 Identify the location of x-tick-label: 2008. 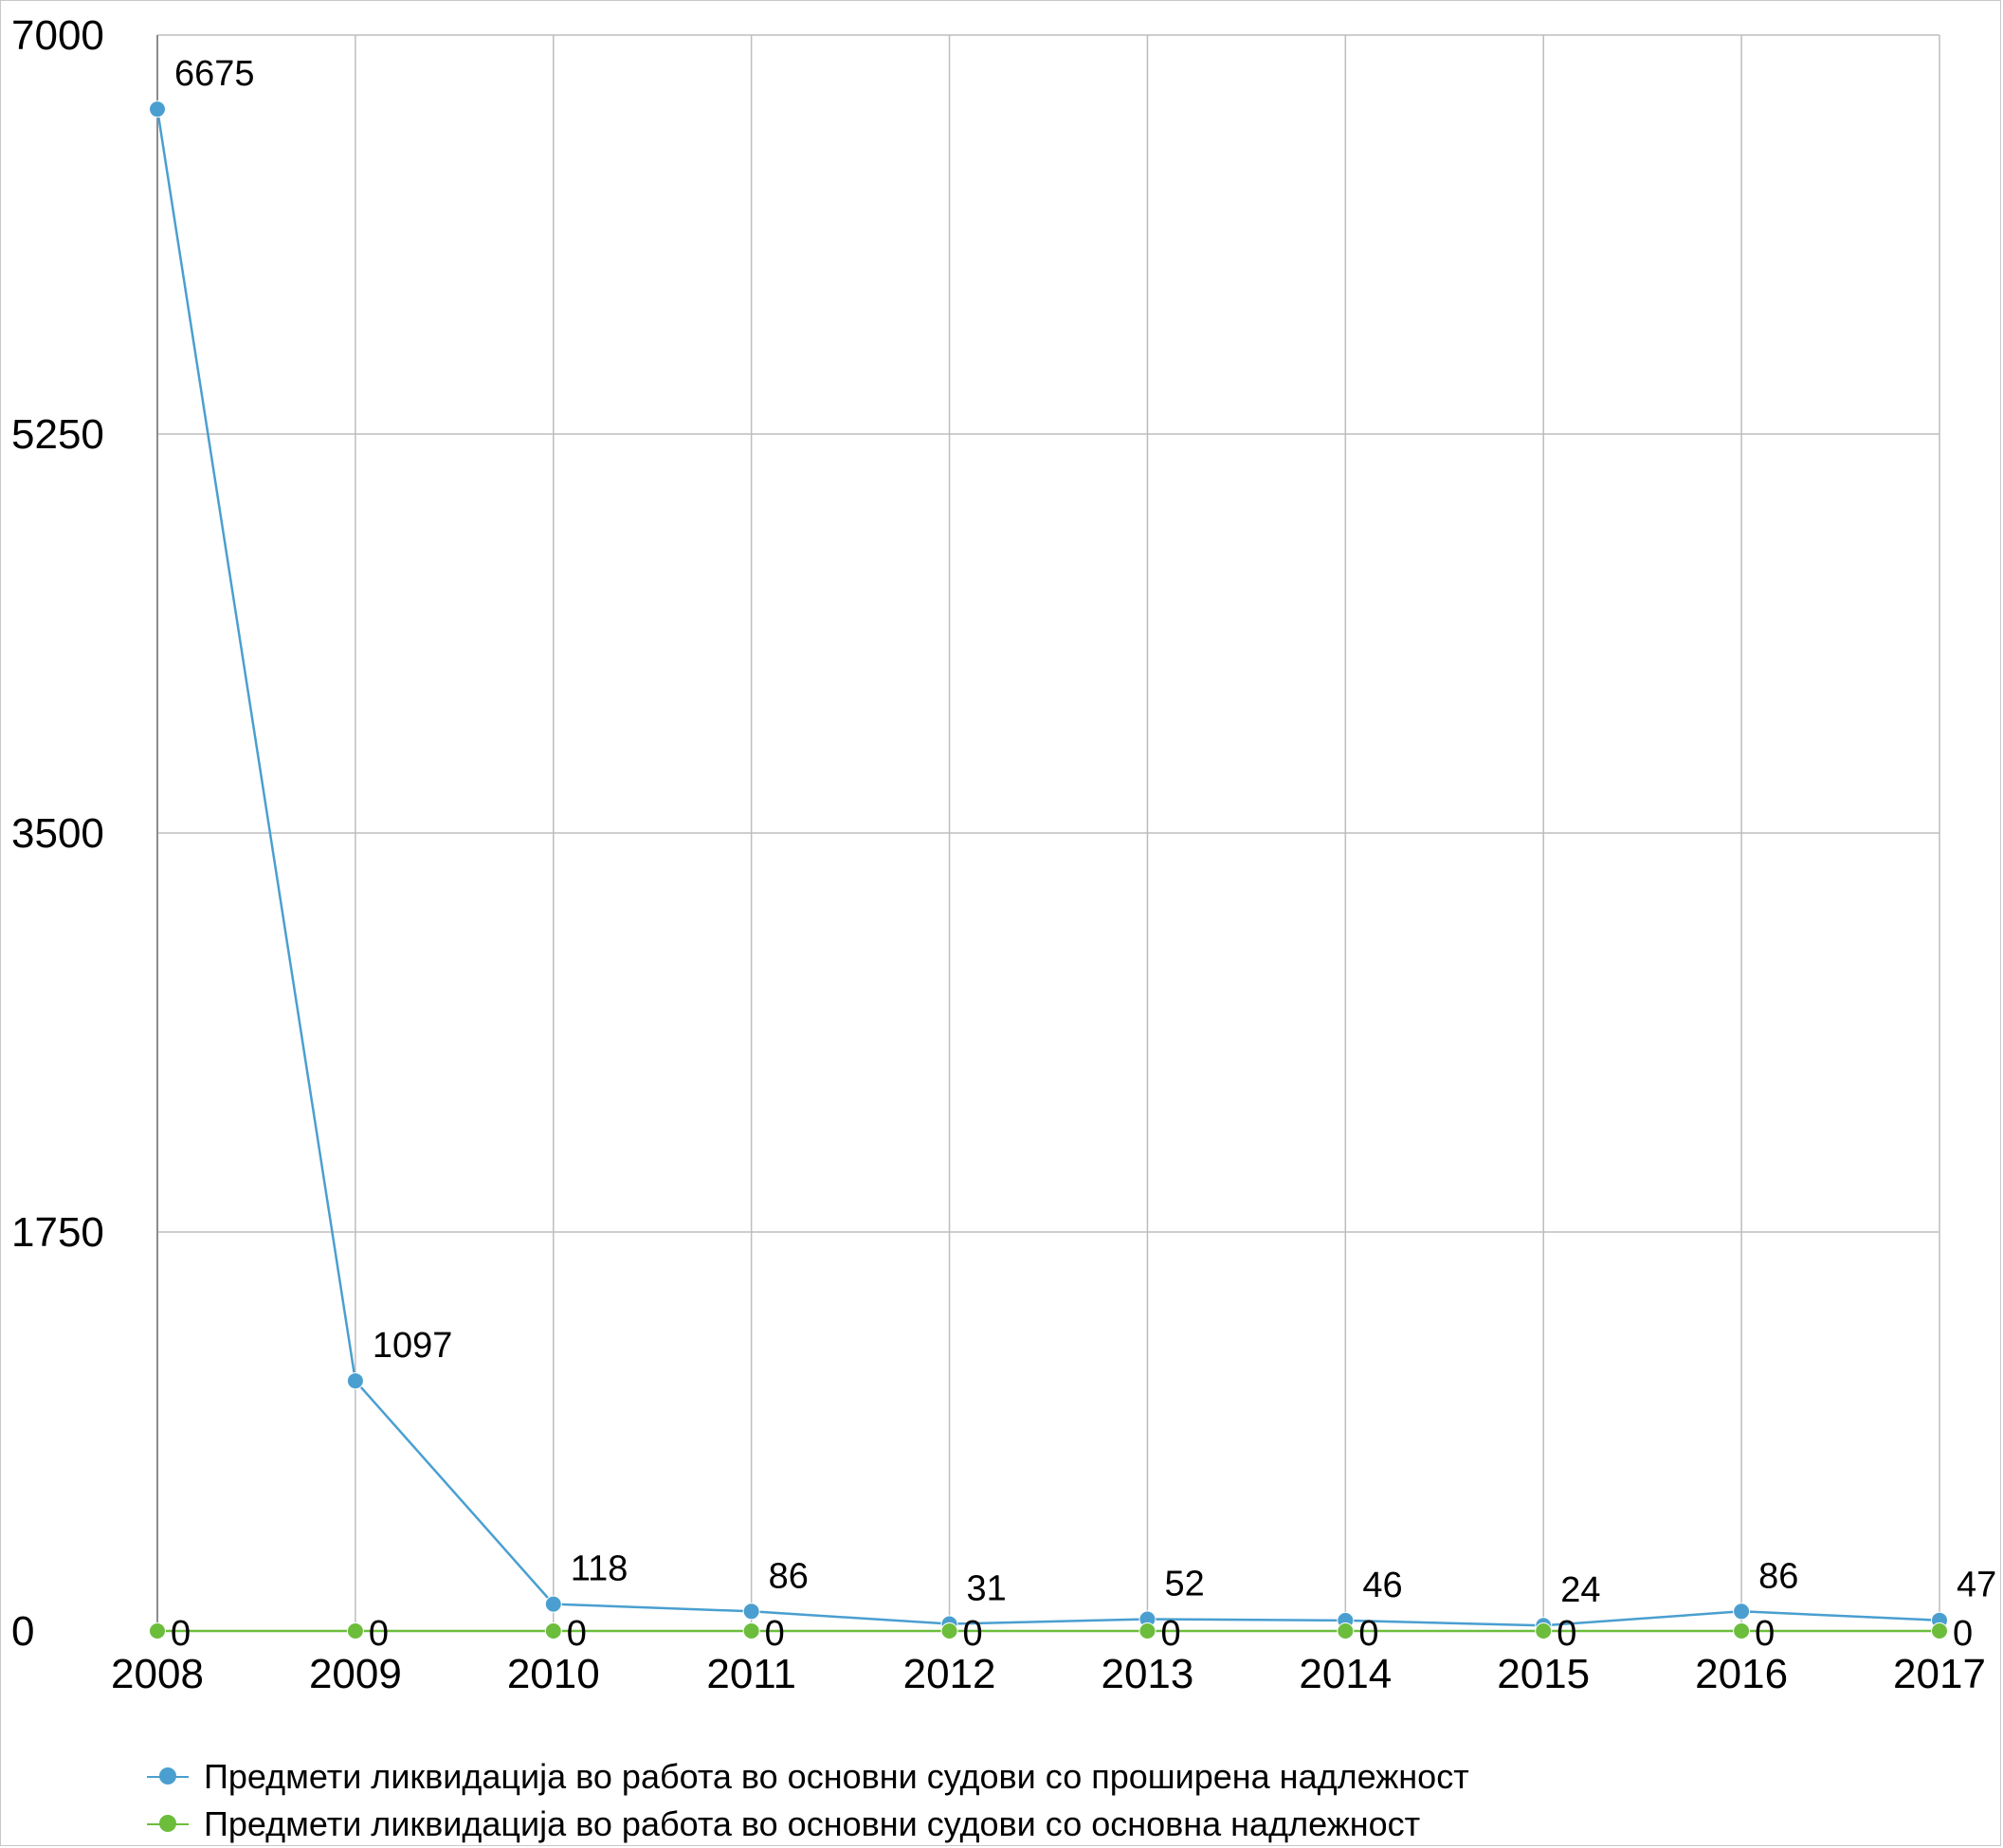
(157, 1674).